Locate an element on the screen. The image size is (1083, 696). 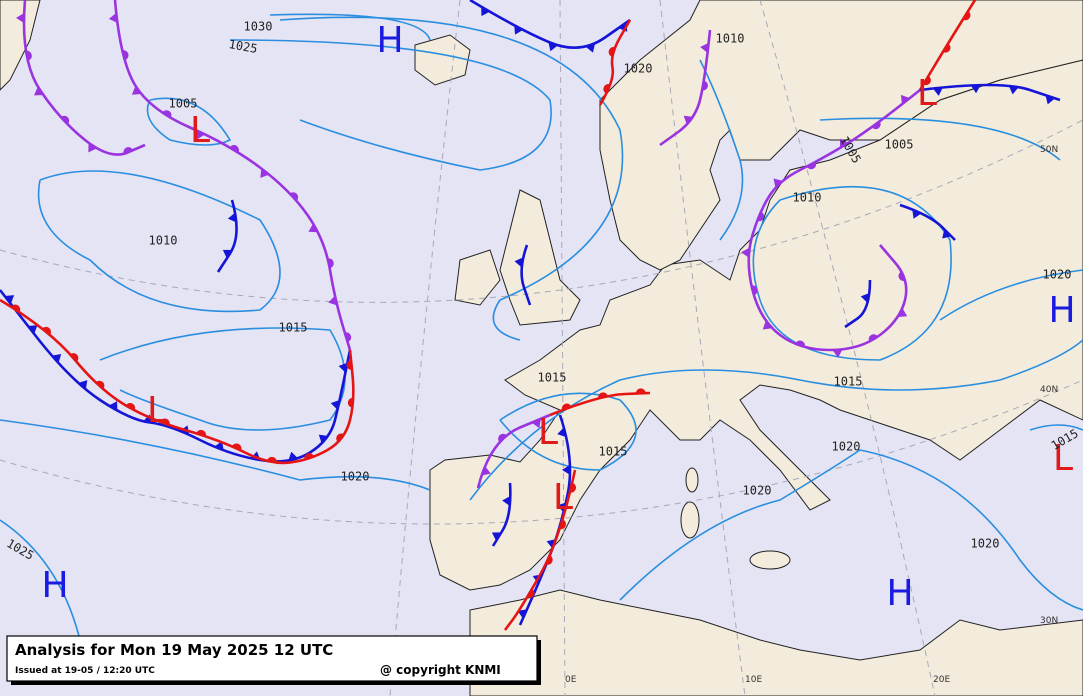
caption-title: Analysis for Mon 19 May 2025 12 UTC is located at coordinates (174, 650).